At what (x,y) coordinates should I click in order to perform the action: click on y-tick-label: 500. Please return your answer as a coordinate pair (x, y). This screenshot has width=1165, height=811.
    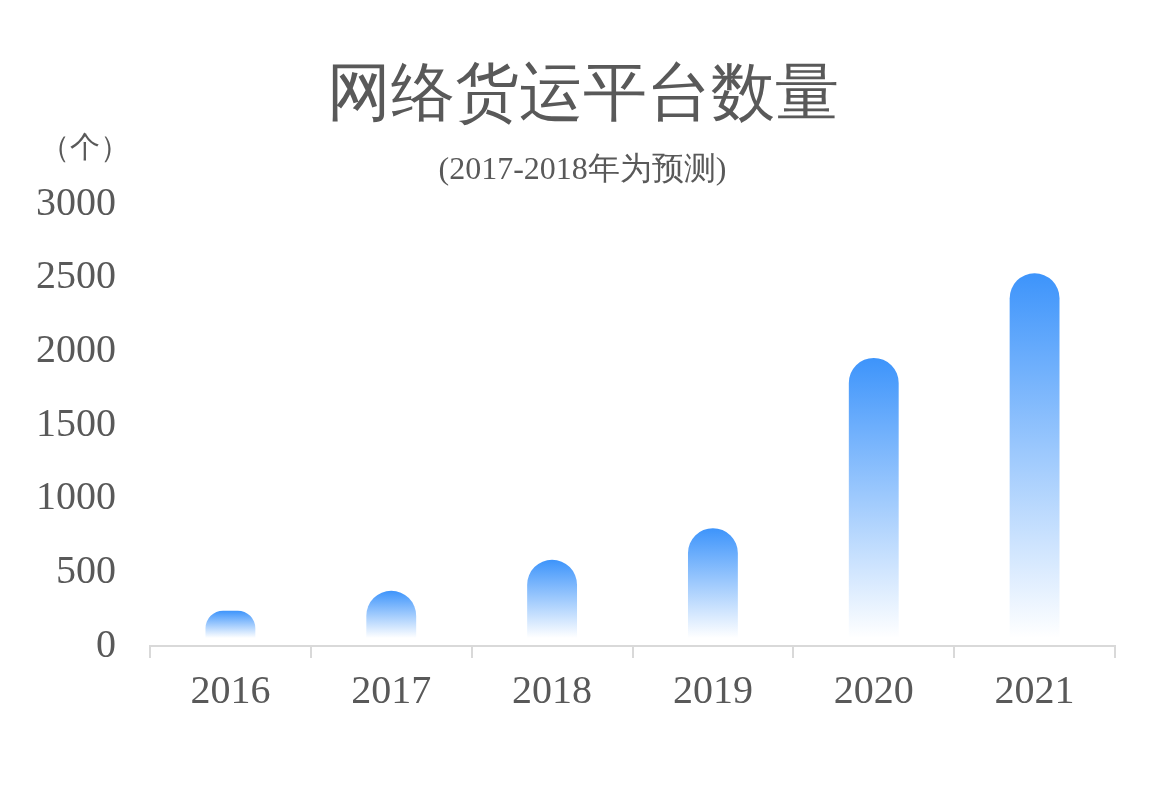
    Looking at the image, I should click on (86, 569).